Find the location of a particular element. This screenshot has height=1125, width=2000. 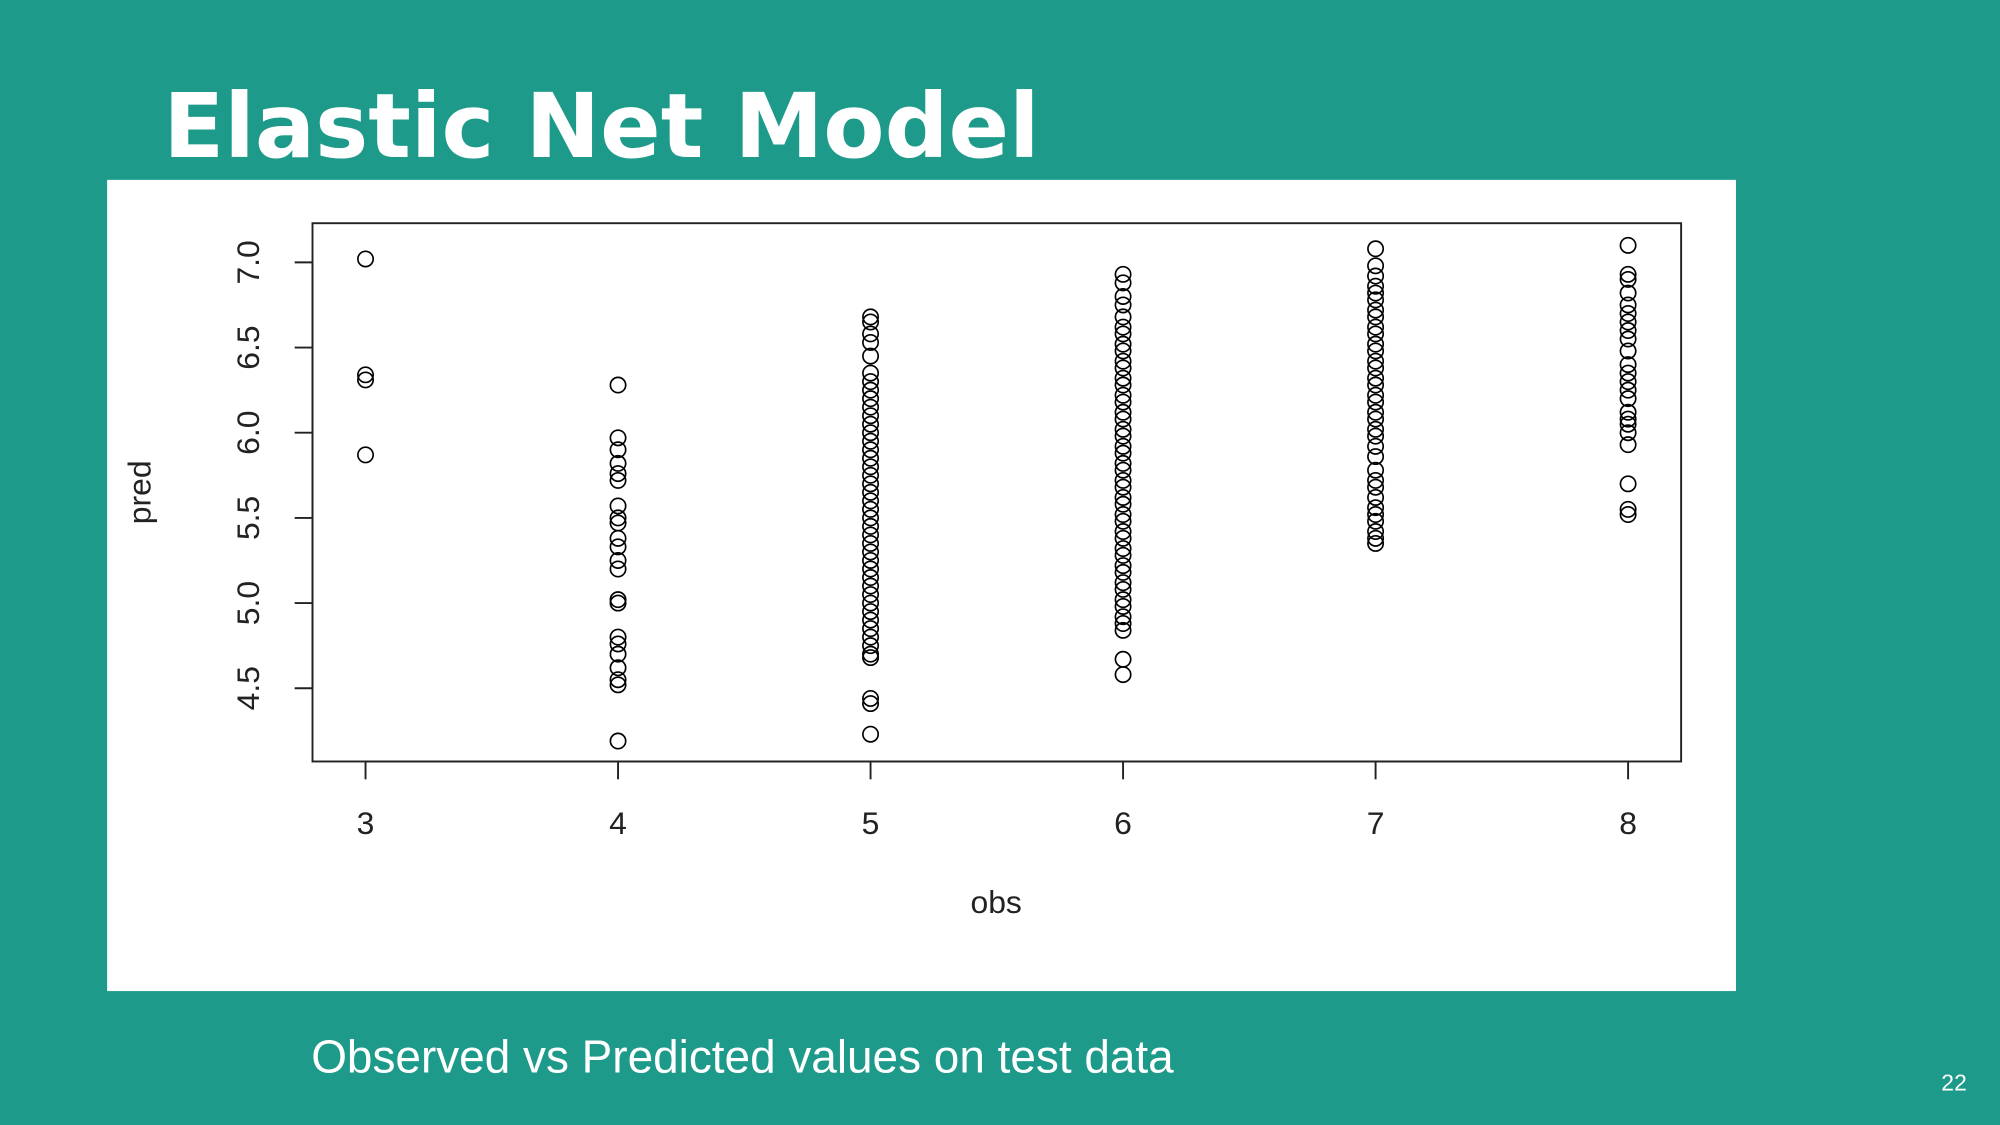

x-axis-label: obs is located at coordinates (995, 902).